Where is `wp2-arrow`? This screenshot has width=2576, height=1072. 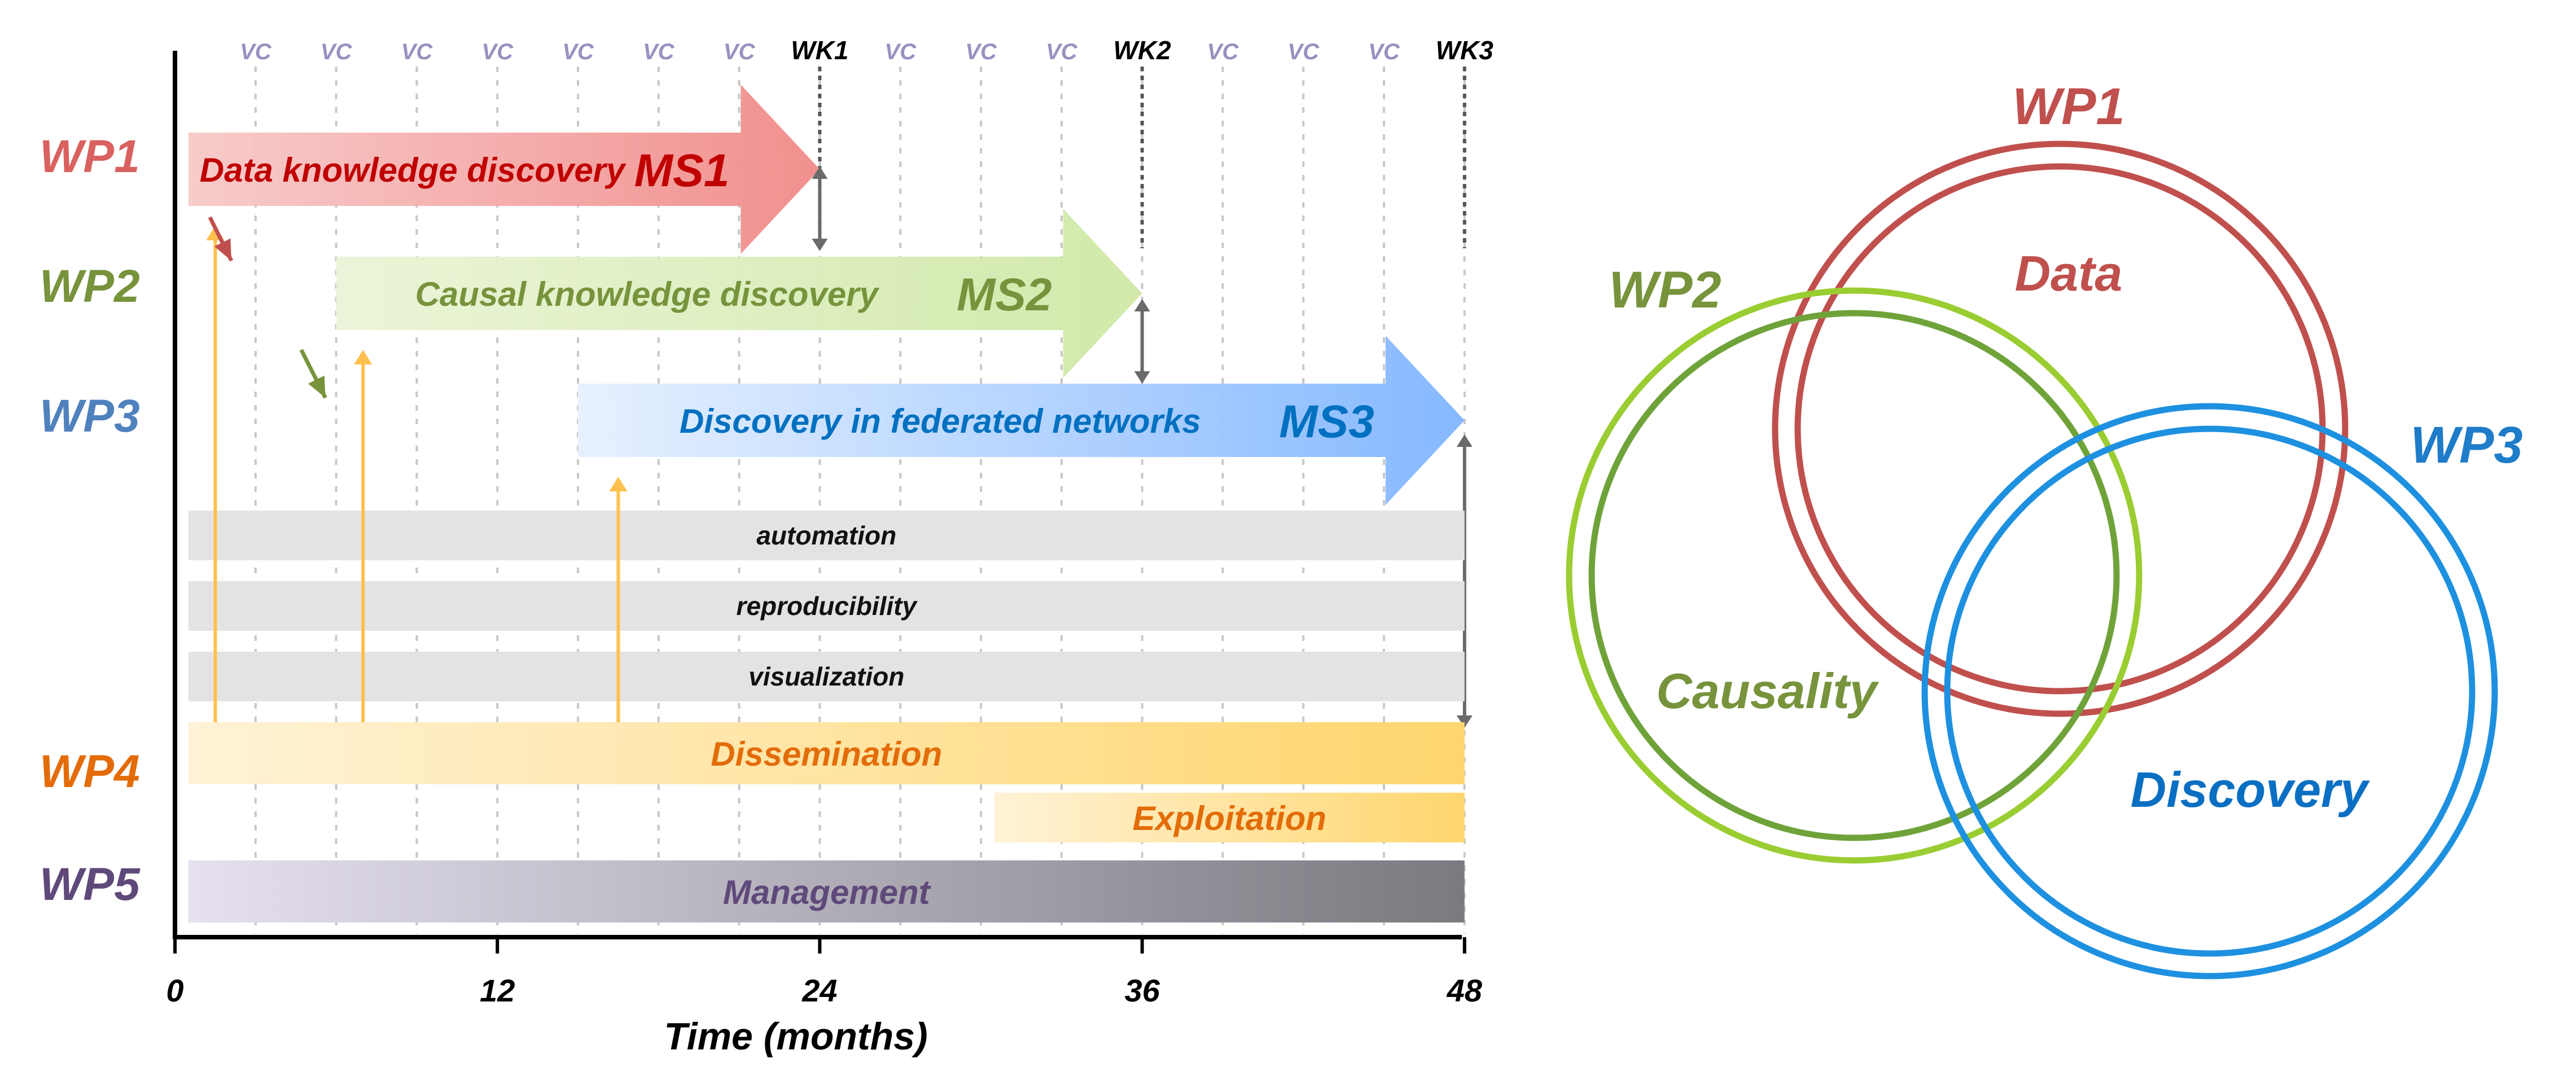 wp2-arrow is located at coordinates (739, 293).